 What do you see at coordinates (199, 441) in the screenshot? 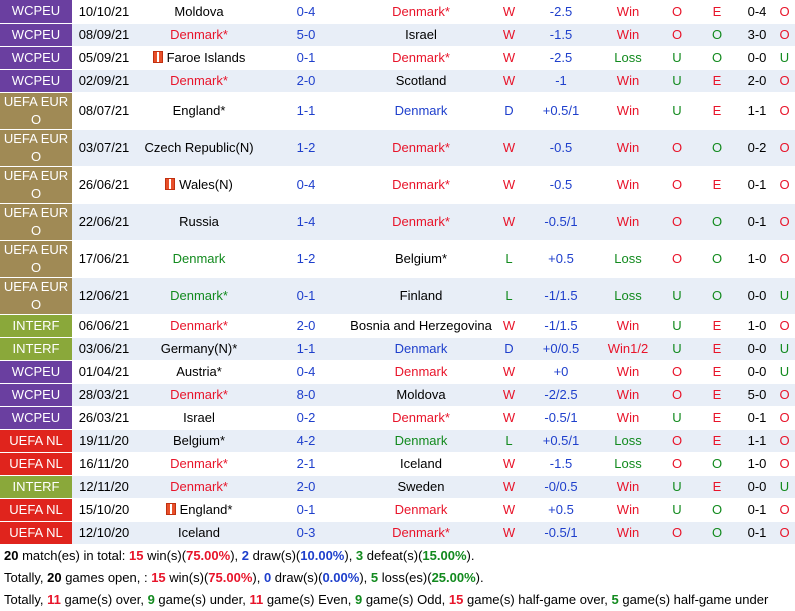
I see `home-team: Belgium*` at bounding box center [199, 441].